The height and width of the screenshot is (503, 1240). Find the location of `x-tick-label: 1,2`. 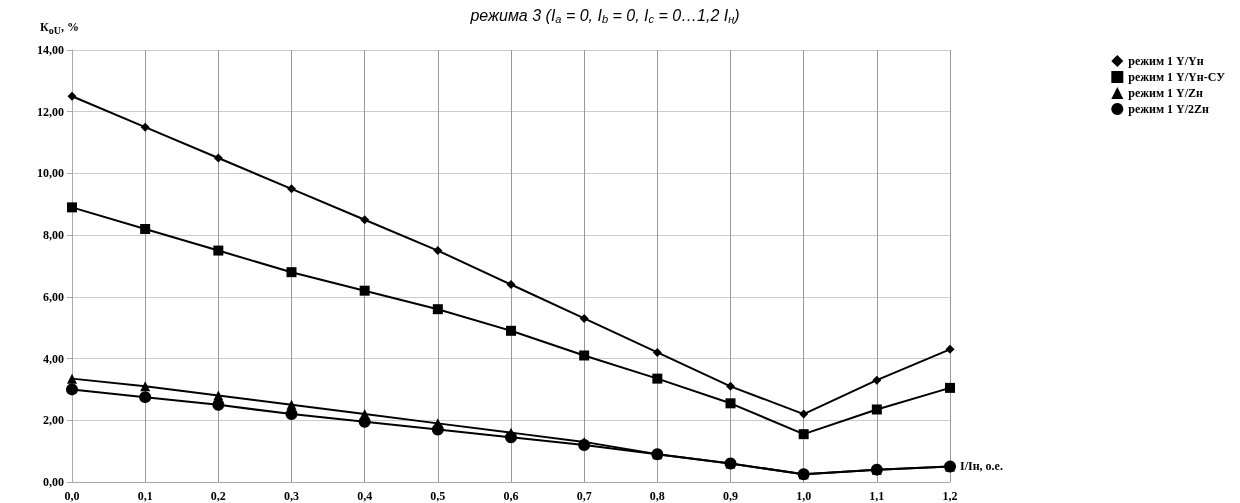

x-tick-label: 1,2 is located at coordinates (950, 496).